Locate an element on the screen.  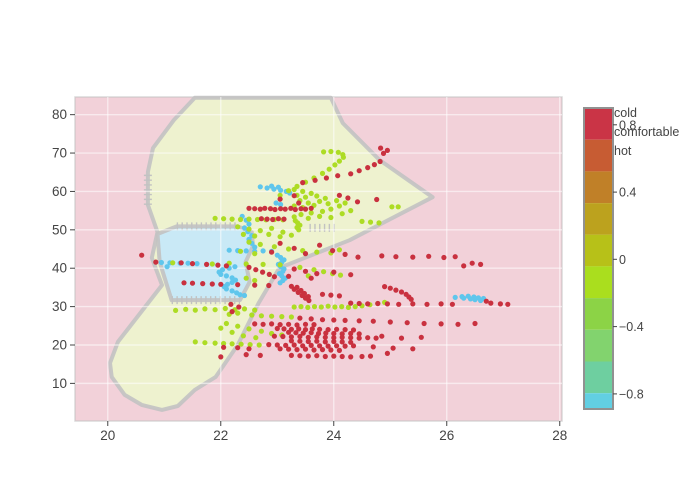
y-tick-label: 70 is located at coordinates (59, 153).